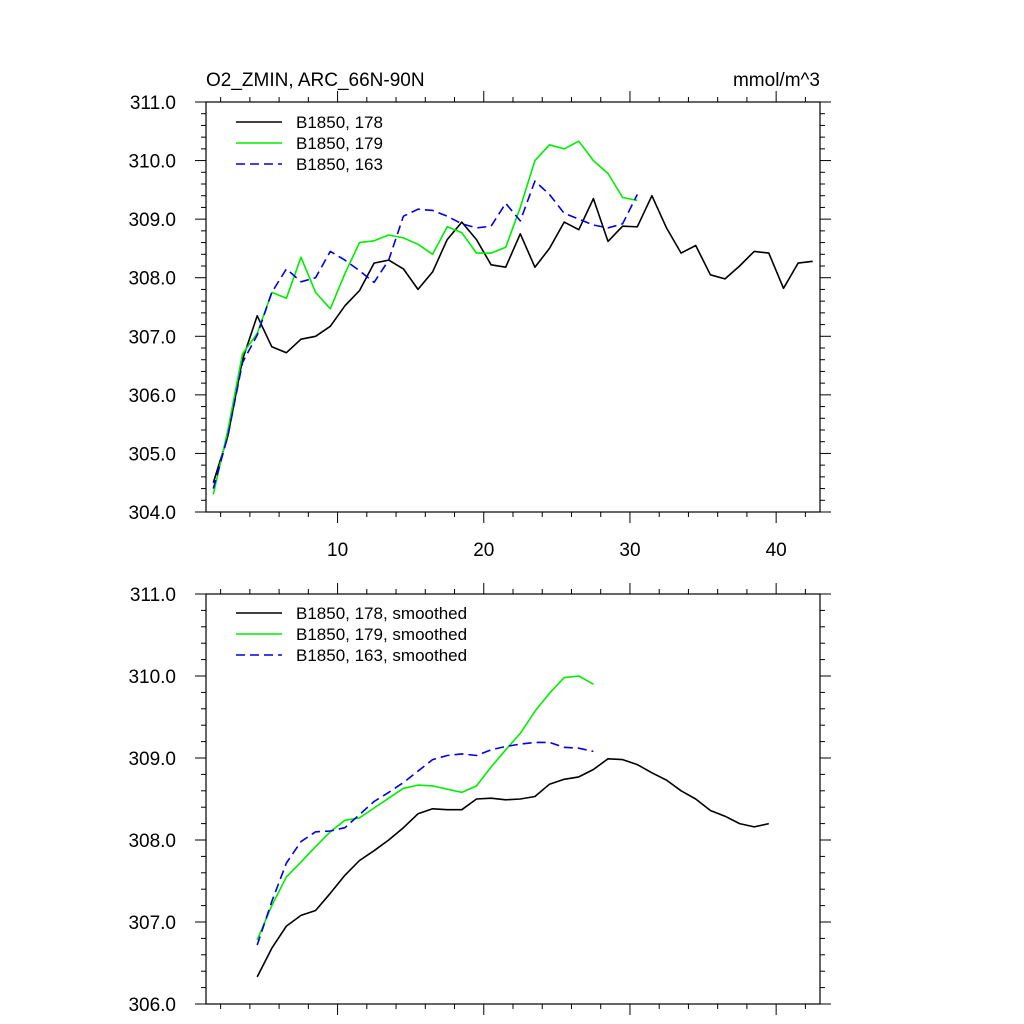  I want to click on legend-label-2: B1850, 179, so click(339, 143).